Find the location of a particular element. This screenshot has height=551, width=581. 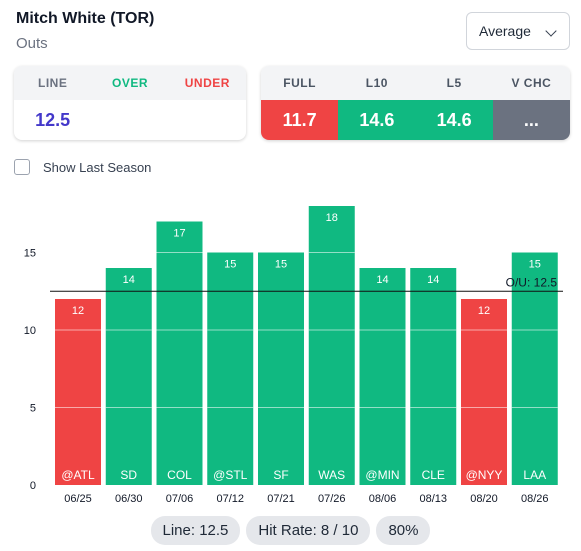

l10-value: 14.6 is located at coordinates (377, 120).